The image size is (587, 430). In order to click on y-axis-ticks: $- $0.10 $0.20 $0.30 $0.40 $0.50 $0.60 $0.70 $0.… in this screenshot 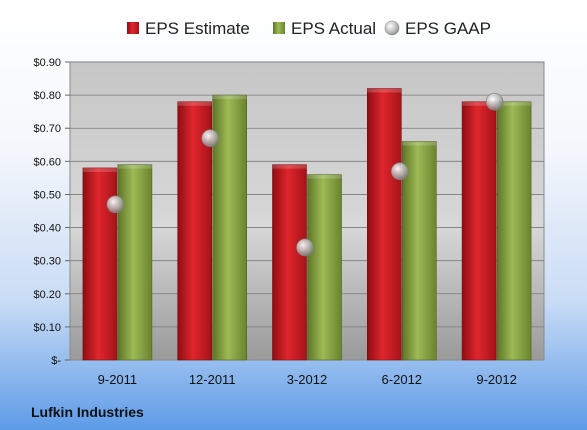, I will do `click(51, 212)`.